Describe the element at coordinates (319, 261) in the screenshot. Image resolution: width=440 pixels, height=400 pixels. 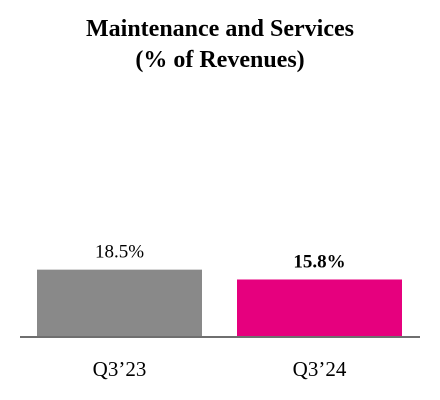
I see `data-label-2: 15.8%` at that location.